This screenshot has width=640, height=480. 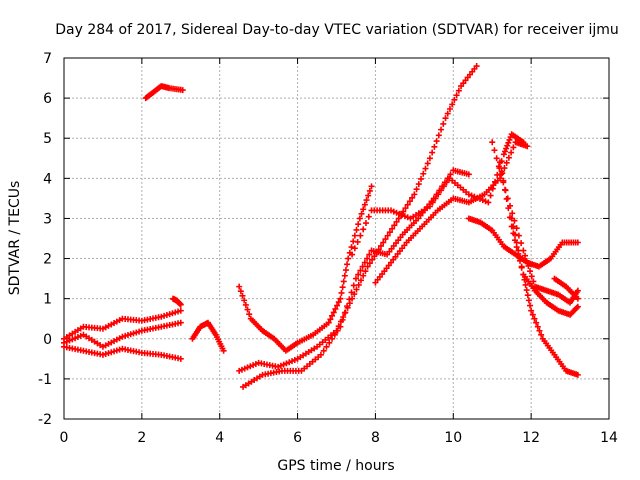 What do you see at coordinates (47, 260) in the screenshot?
I see `y-tick-label: 2` at bounding box center [47, 260].